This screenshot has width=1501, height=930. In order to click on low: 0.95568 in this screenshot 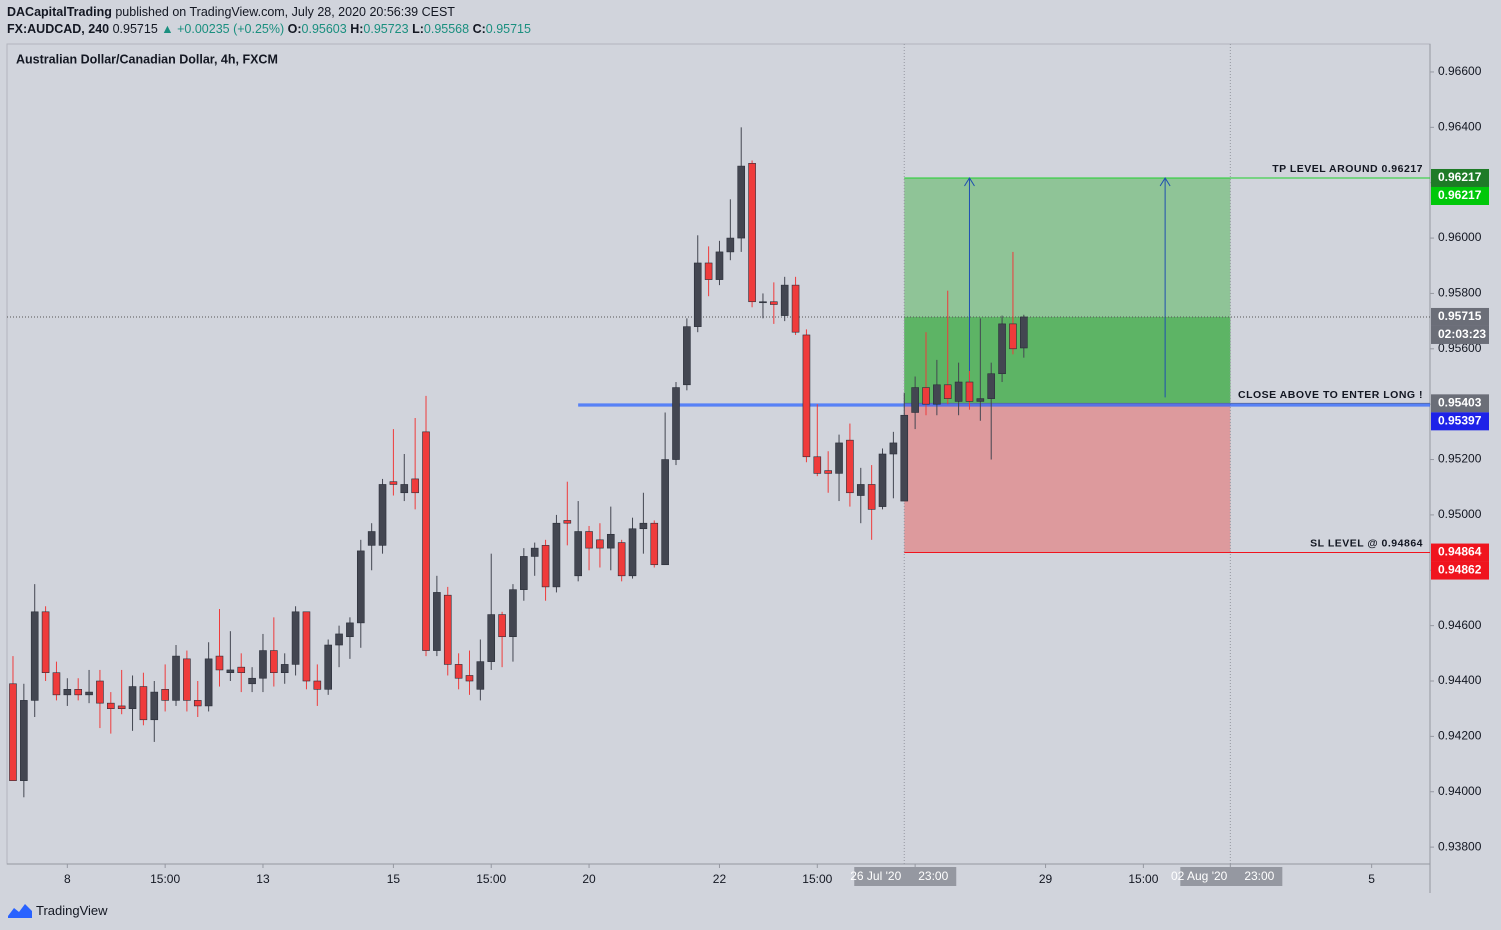, I will do `click(446, 29)`.